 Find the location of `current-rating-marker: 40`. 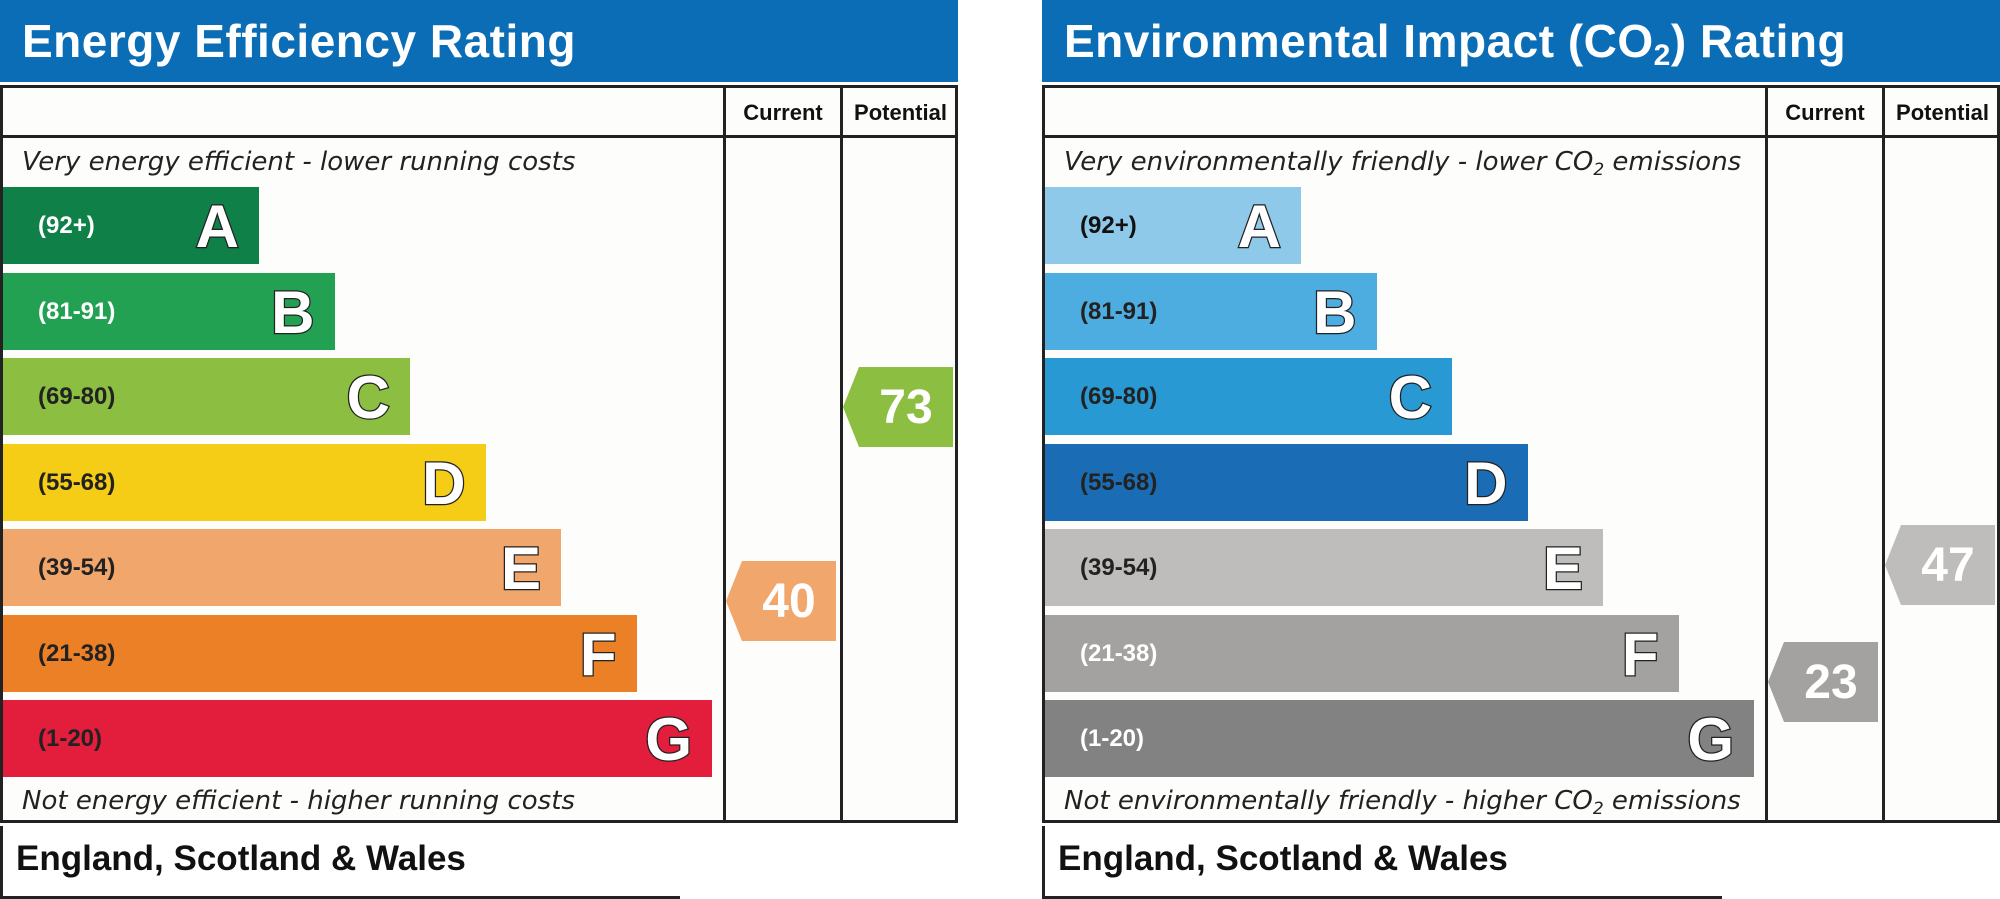

current-rating-marker: 40 is located at coordinates (781, 601).